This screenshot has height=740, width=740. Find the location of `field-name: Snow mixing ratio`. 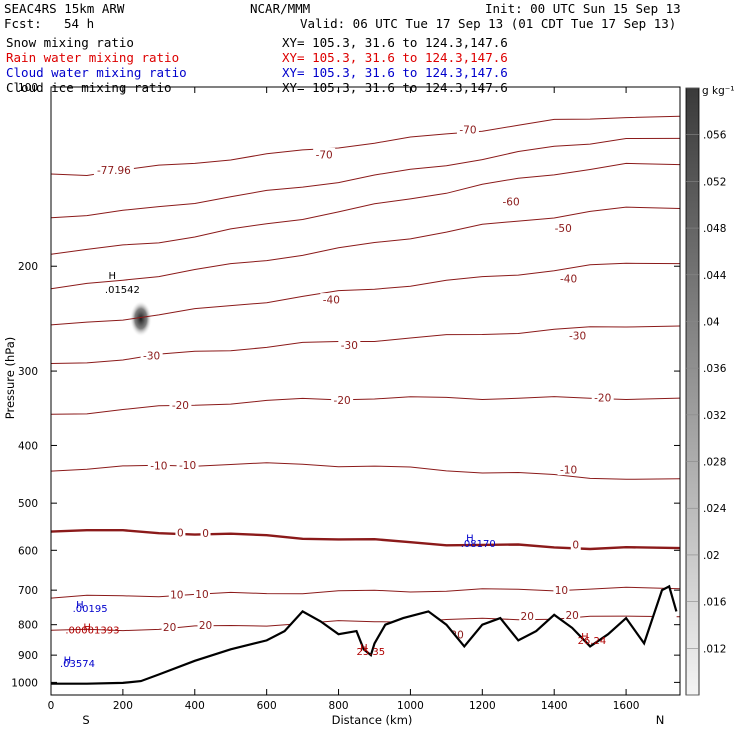

field-name: Snow mixing ratio is located at coordinates (70, 42).